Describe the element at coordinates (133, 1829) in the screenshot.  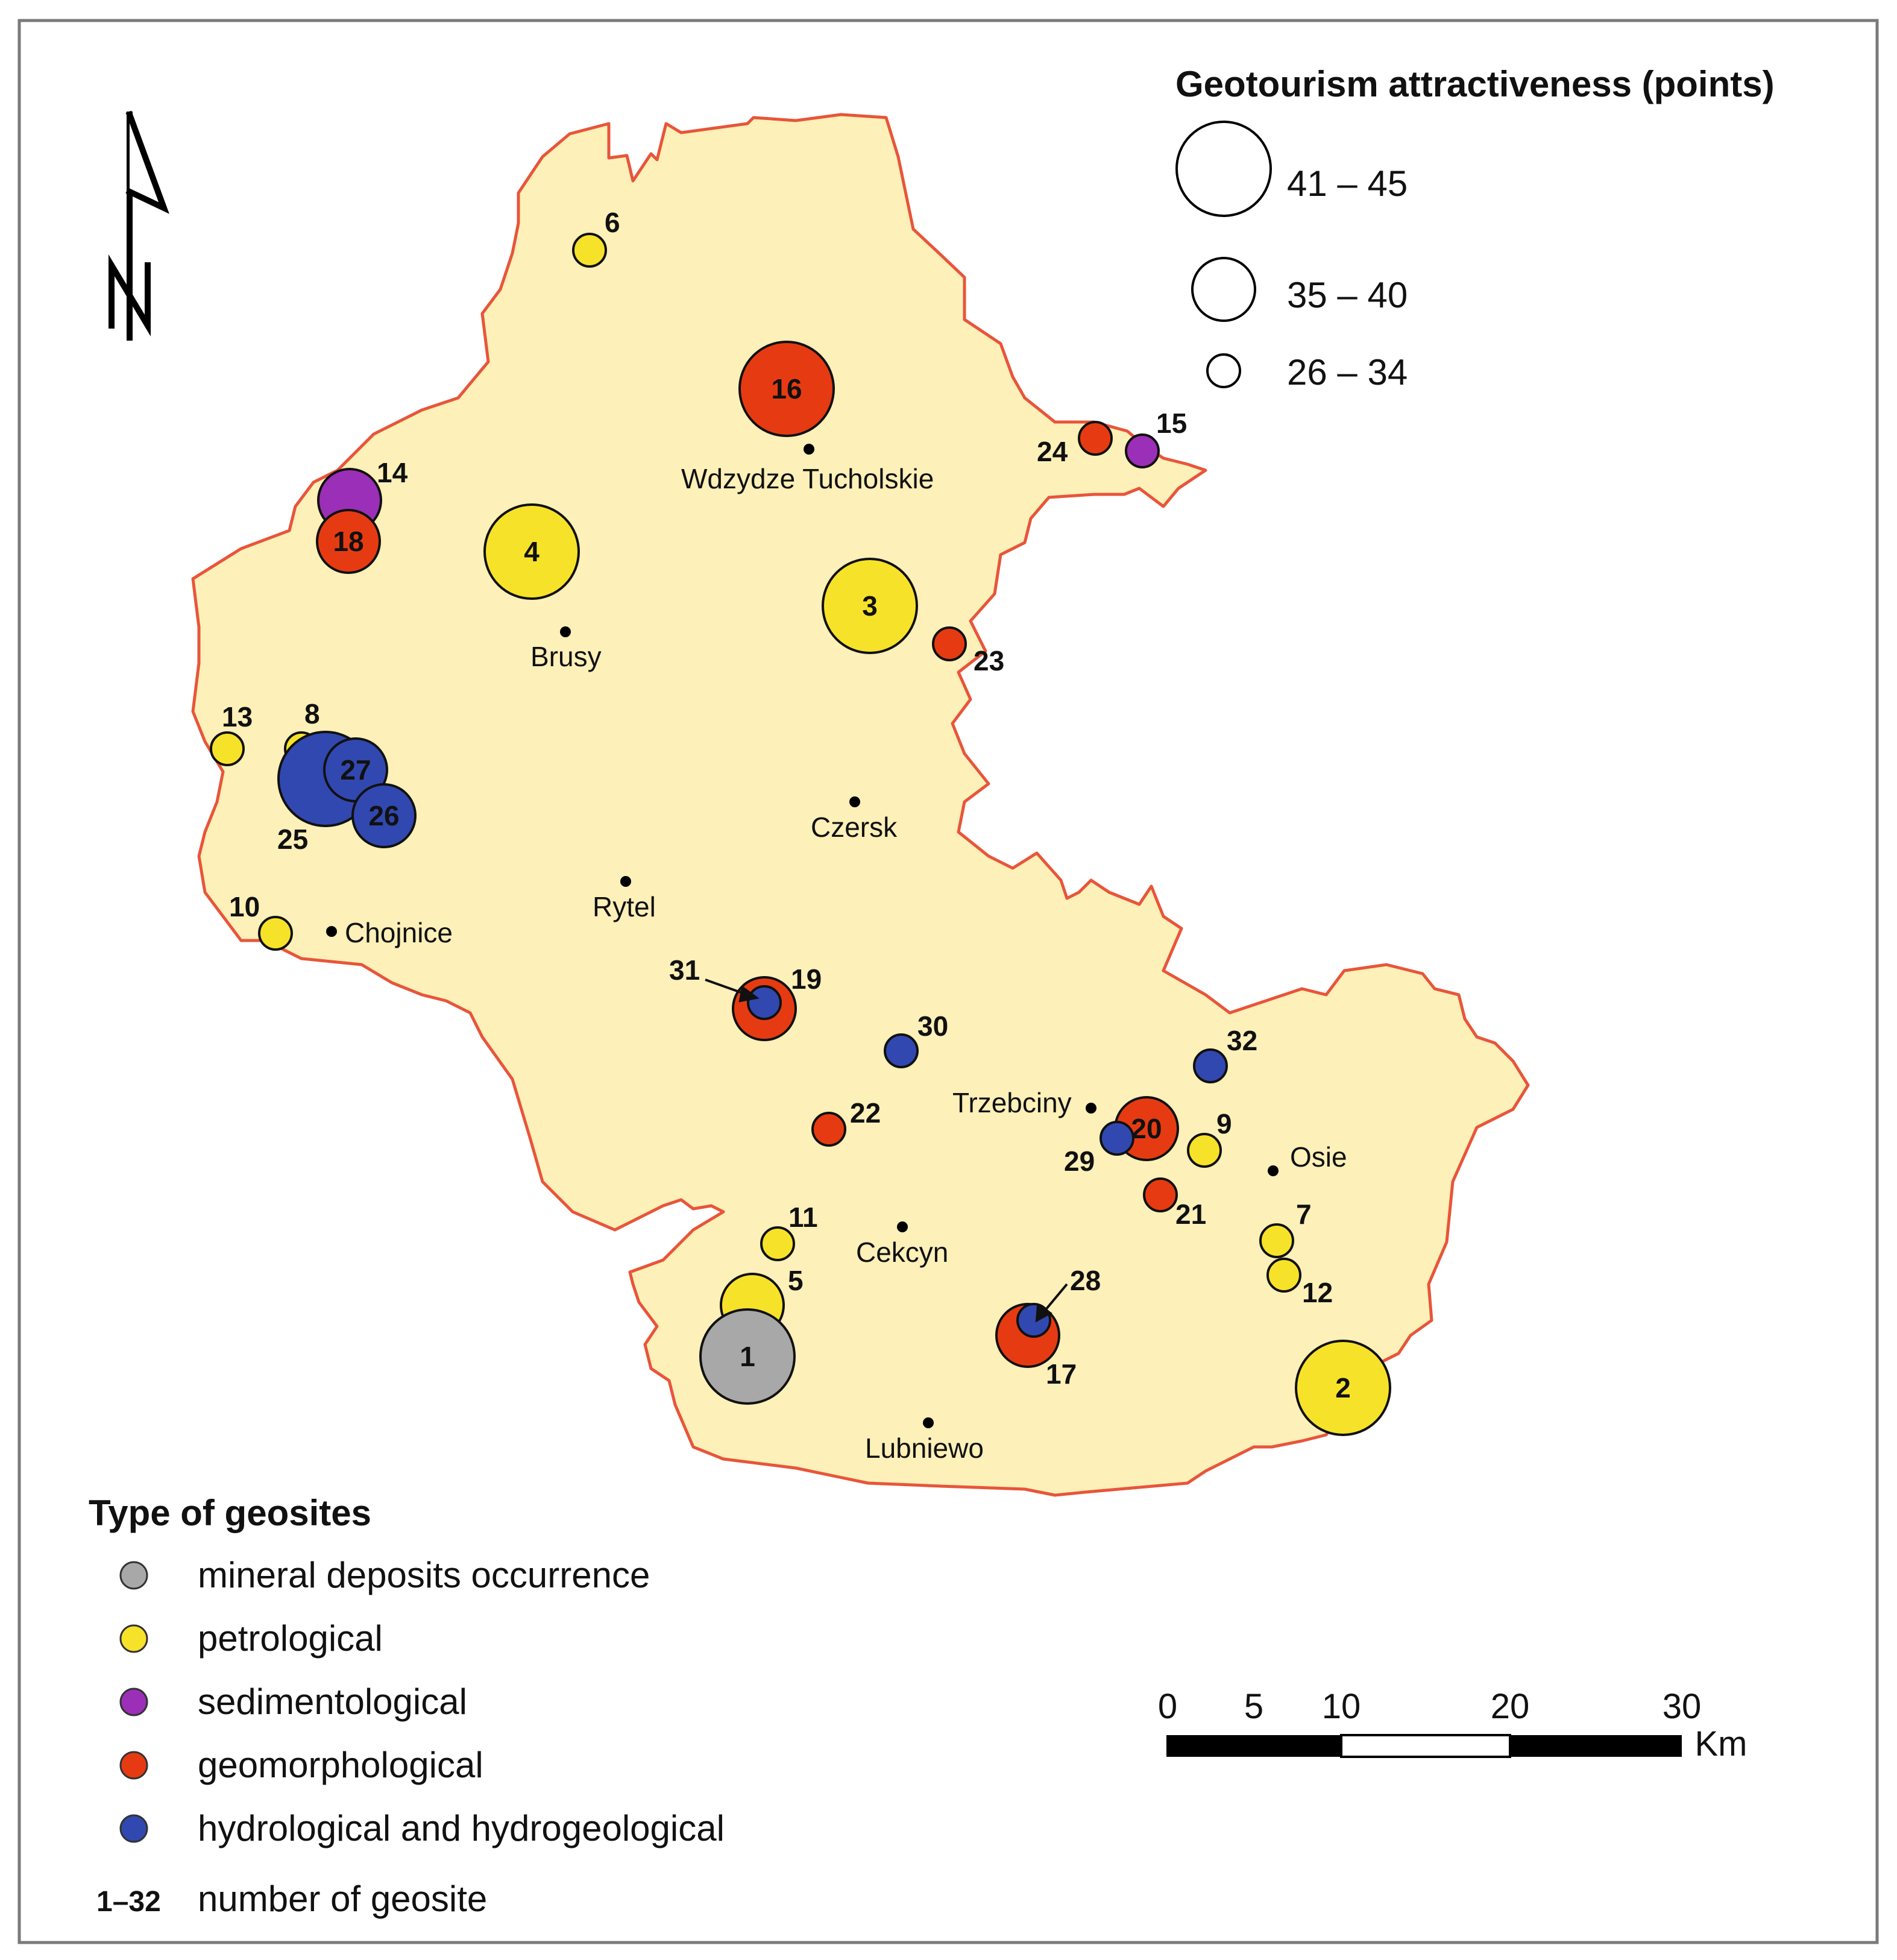
I see `legend-hydrological-swatch` at that location.